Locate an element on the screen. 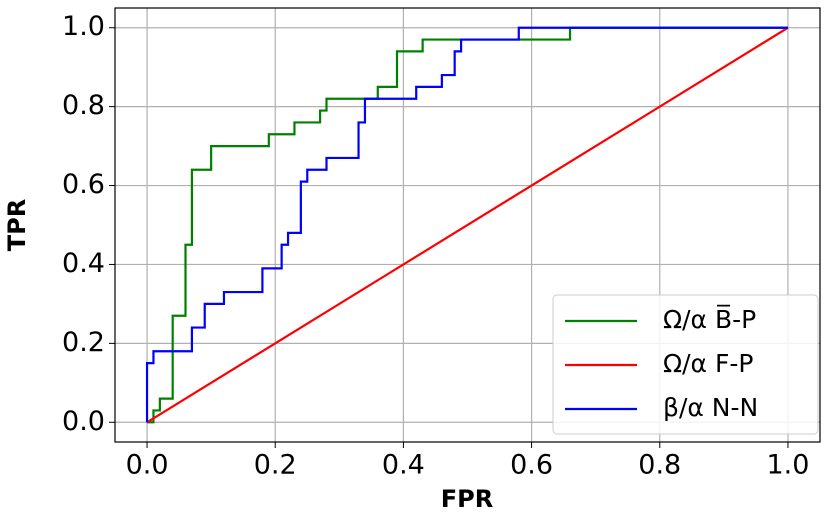 The width and height of the screenshot is (830, 514). legend-label: Ω/α B̅-P is located at coordinates (709, 319).